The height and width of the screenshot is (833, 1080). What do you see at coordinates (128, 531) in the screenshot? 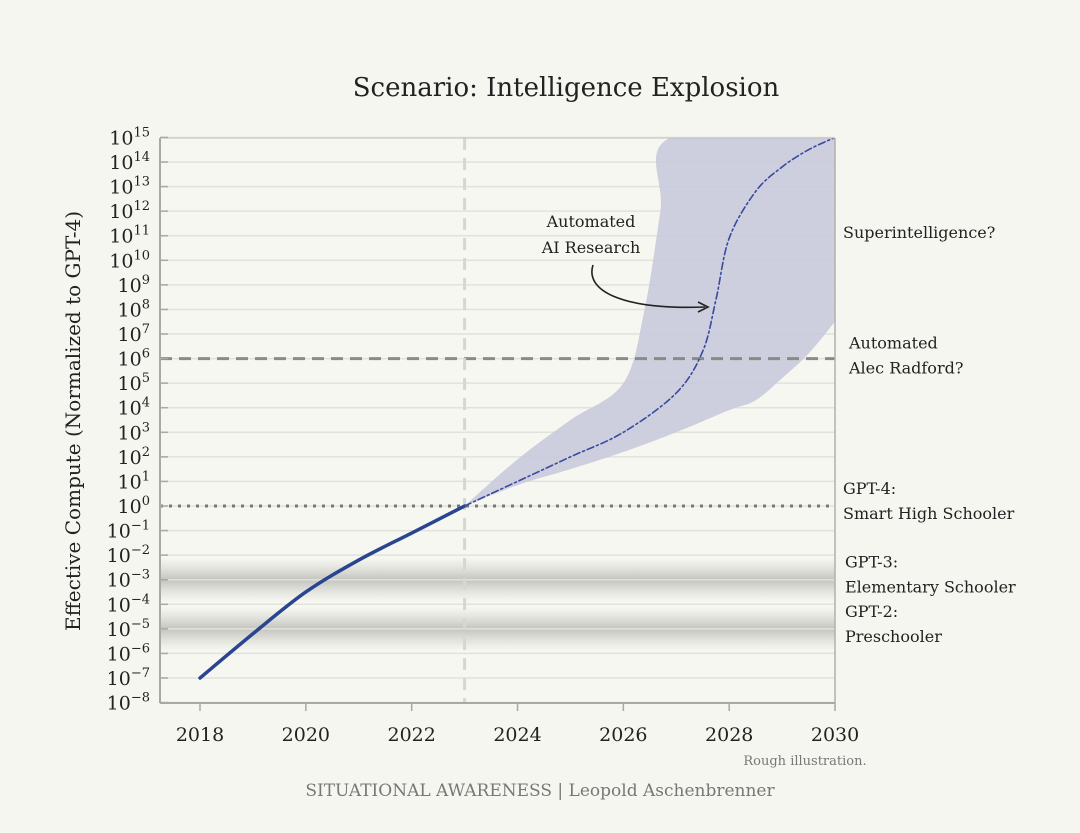
I see `y-tick-label: 10⁻¹` at bounding box center [128, 531].